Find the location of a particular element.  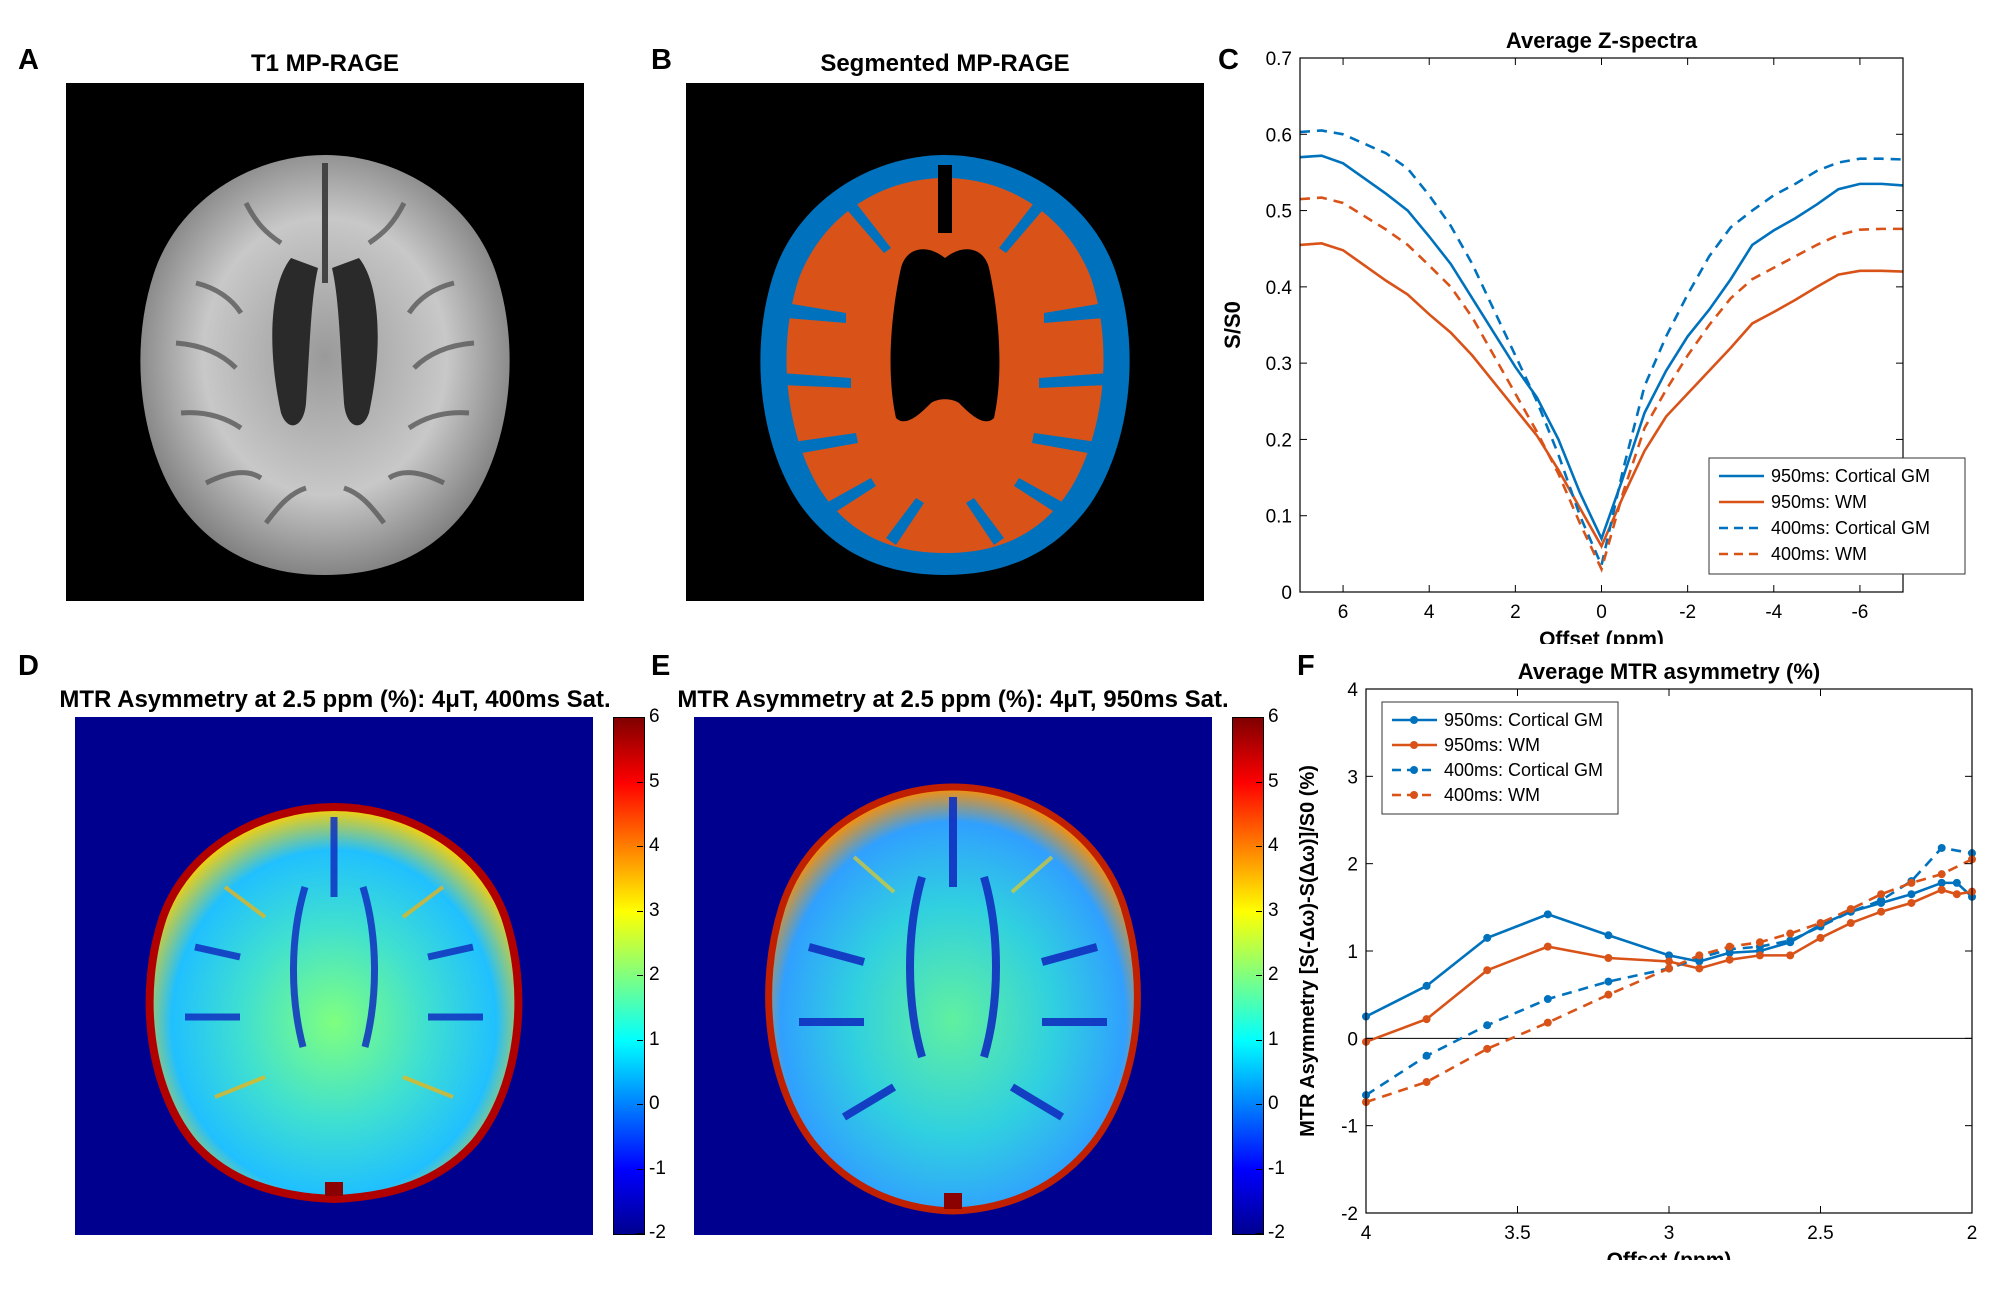

y-tick-label: 0.3 is located at coordinates (1279, 364).